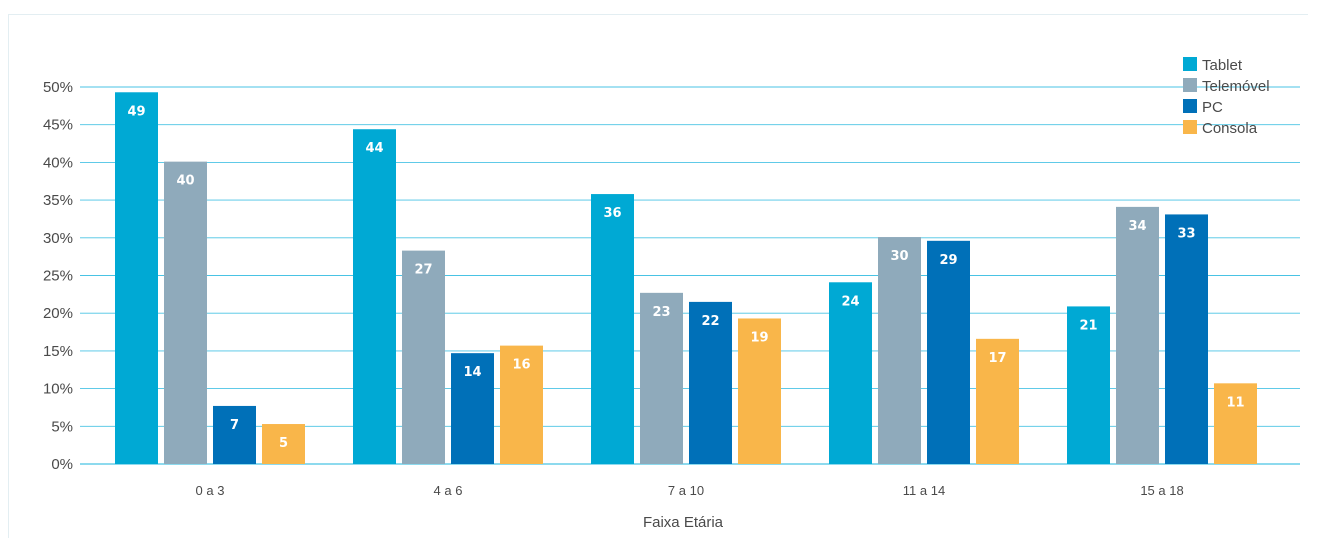 This screenshot has height=542, width=1319. What do you see at coordinates (1137, 226) in the screenshot?
I see `data-label: 34` at bounding box center [1137, 226].